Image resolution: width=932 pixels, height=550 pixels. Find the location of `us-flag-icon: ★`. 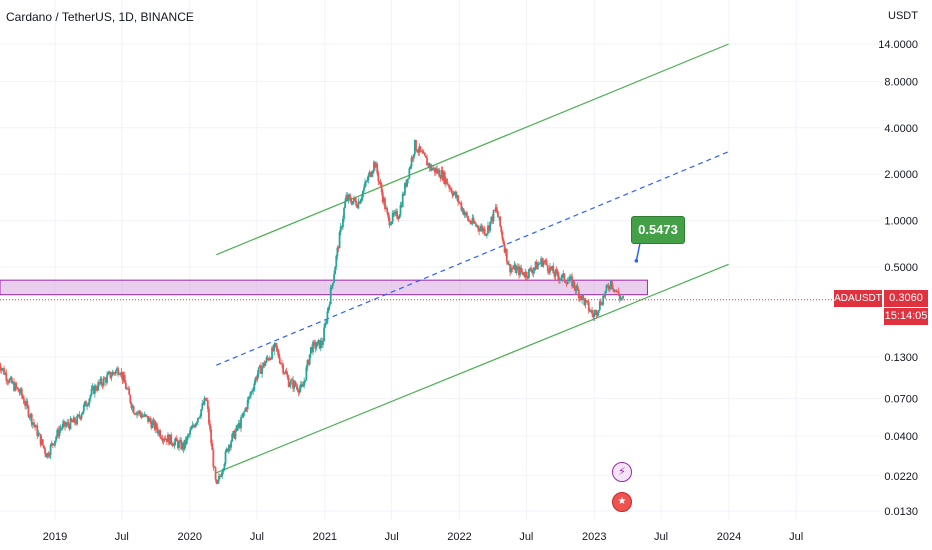

us-flag-icon: ★ is located at coordinates (622, 502).